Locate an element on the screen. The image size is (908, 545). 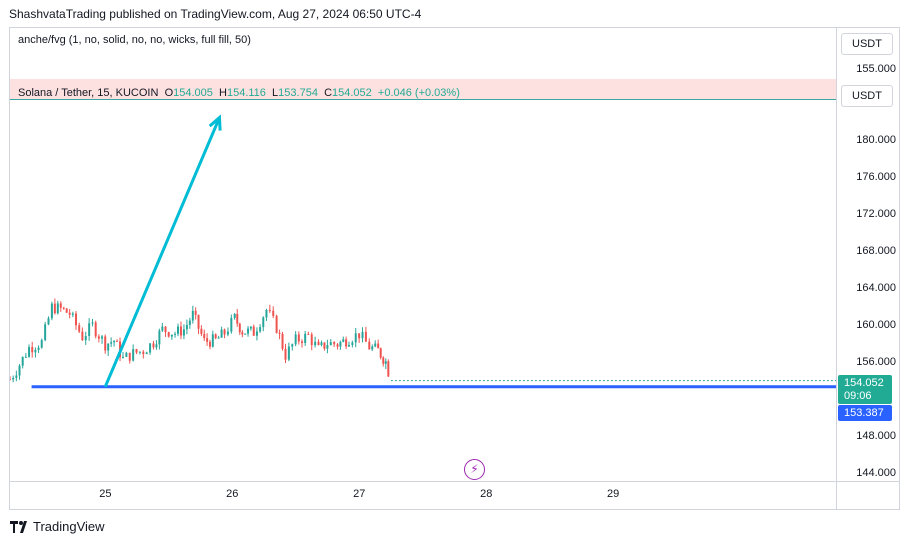
symbol-label: Solana / Tether, 15, KUCOIN is located at coordinates (88, 93).